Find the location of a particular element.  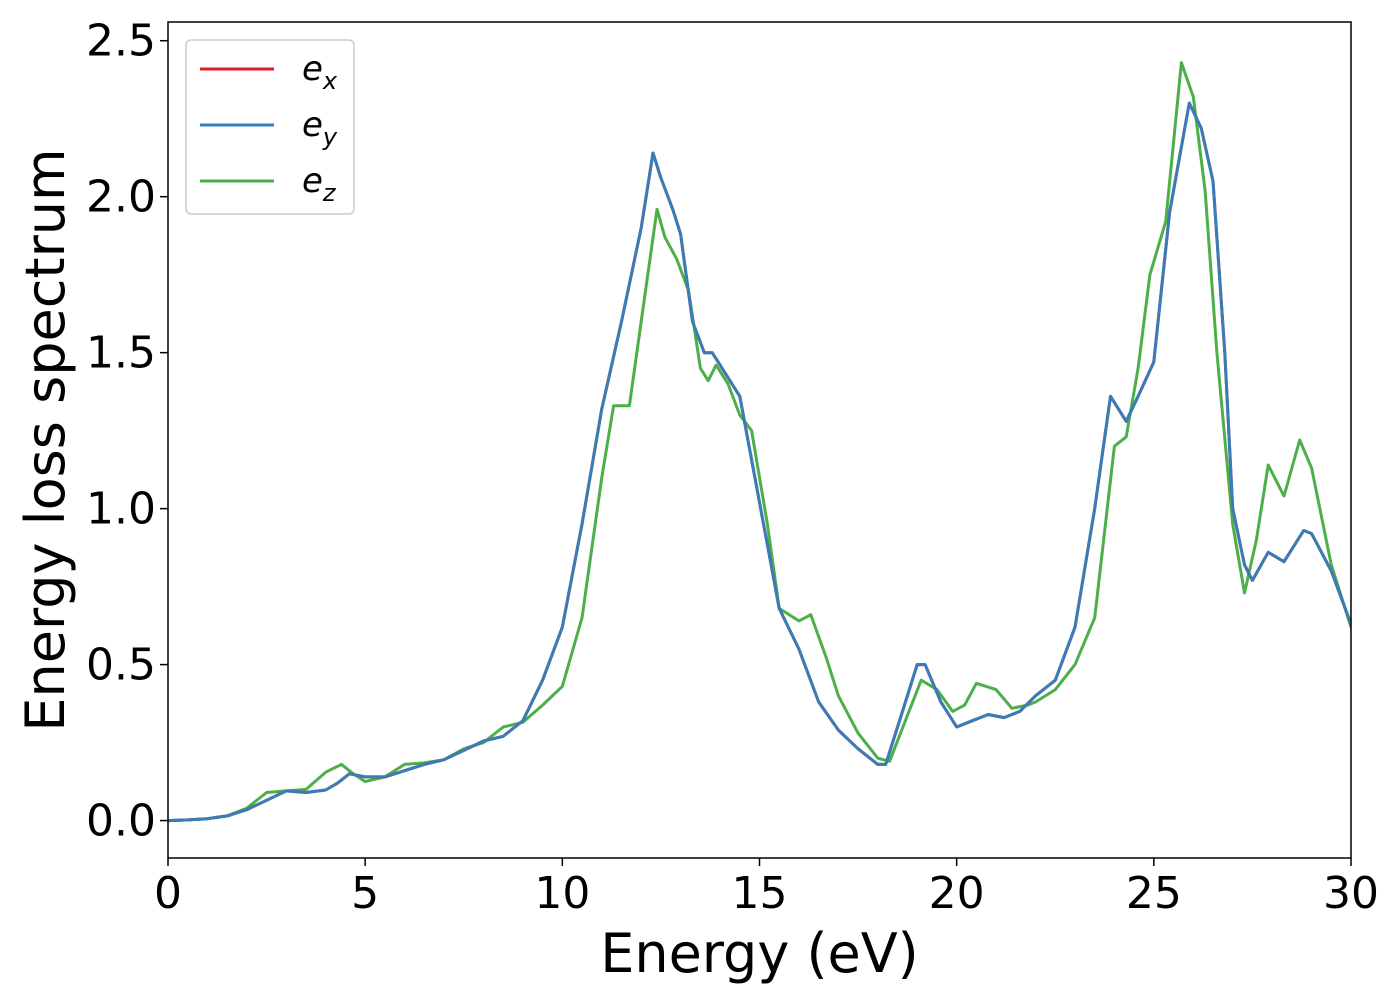

y-tick-label: 2.0 is located at coordinates (121, 197).